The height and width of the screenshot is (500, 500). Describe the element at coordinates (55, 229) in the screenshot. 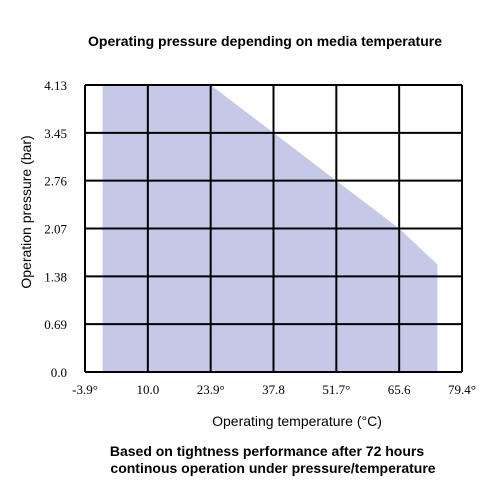

I see `y-tick-label: 2.07` at that location.